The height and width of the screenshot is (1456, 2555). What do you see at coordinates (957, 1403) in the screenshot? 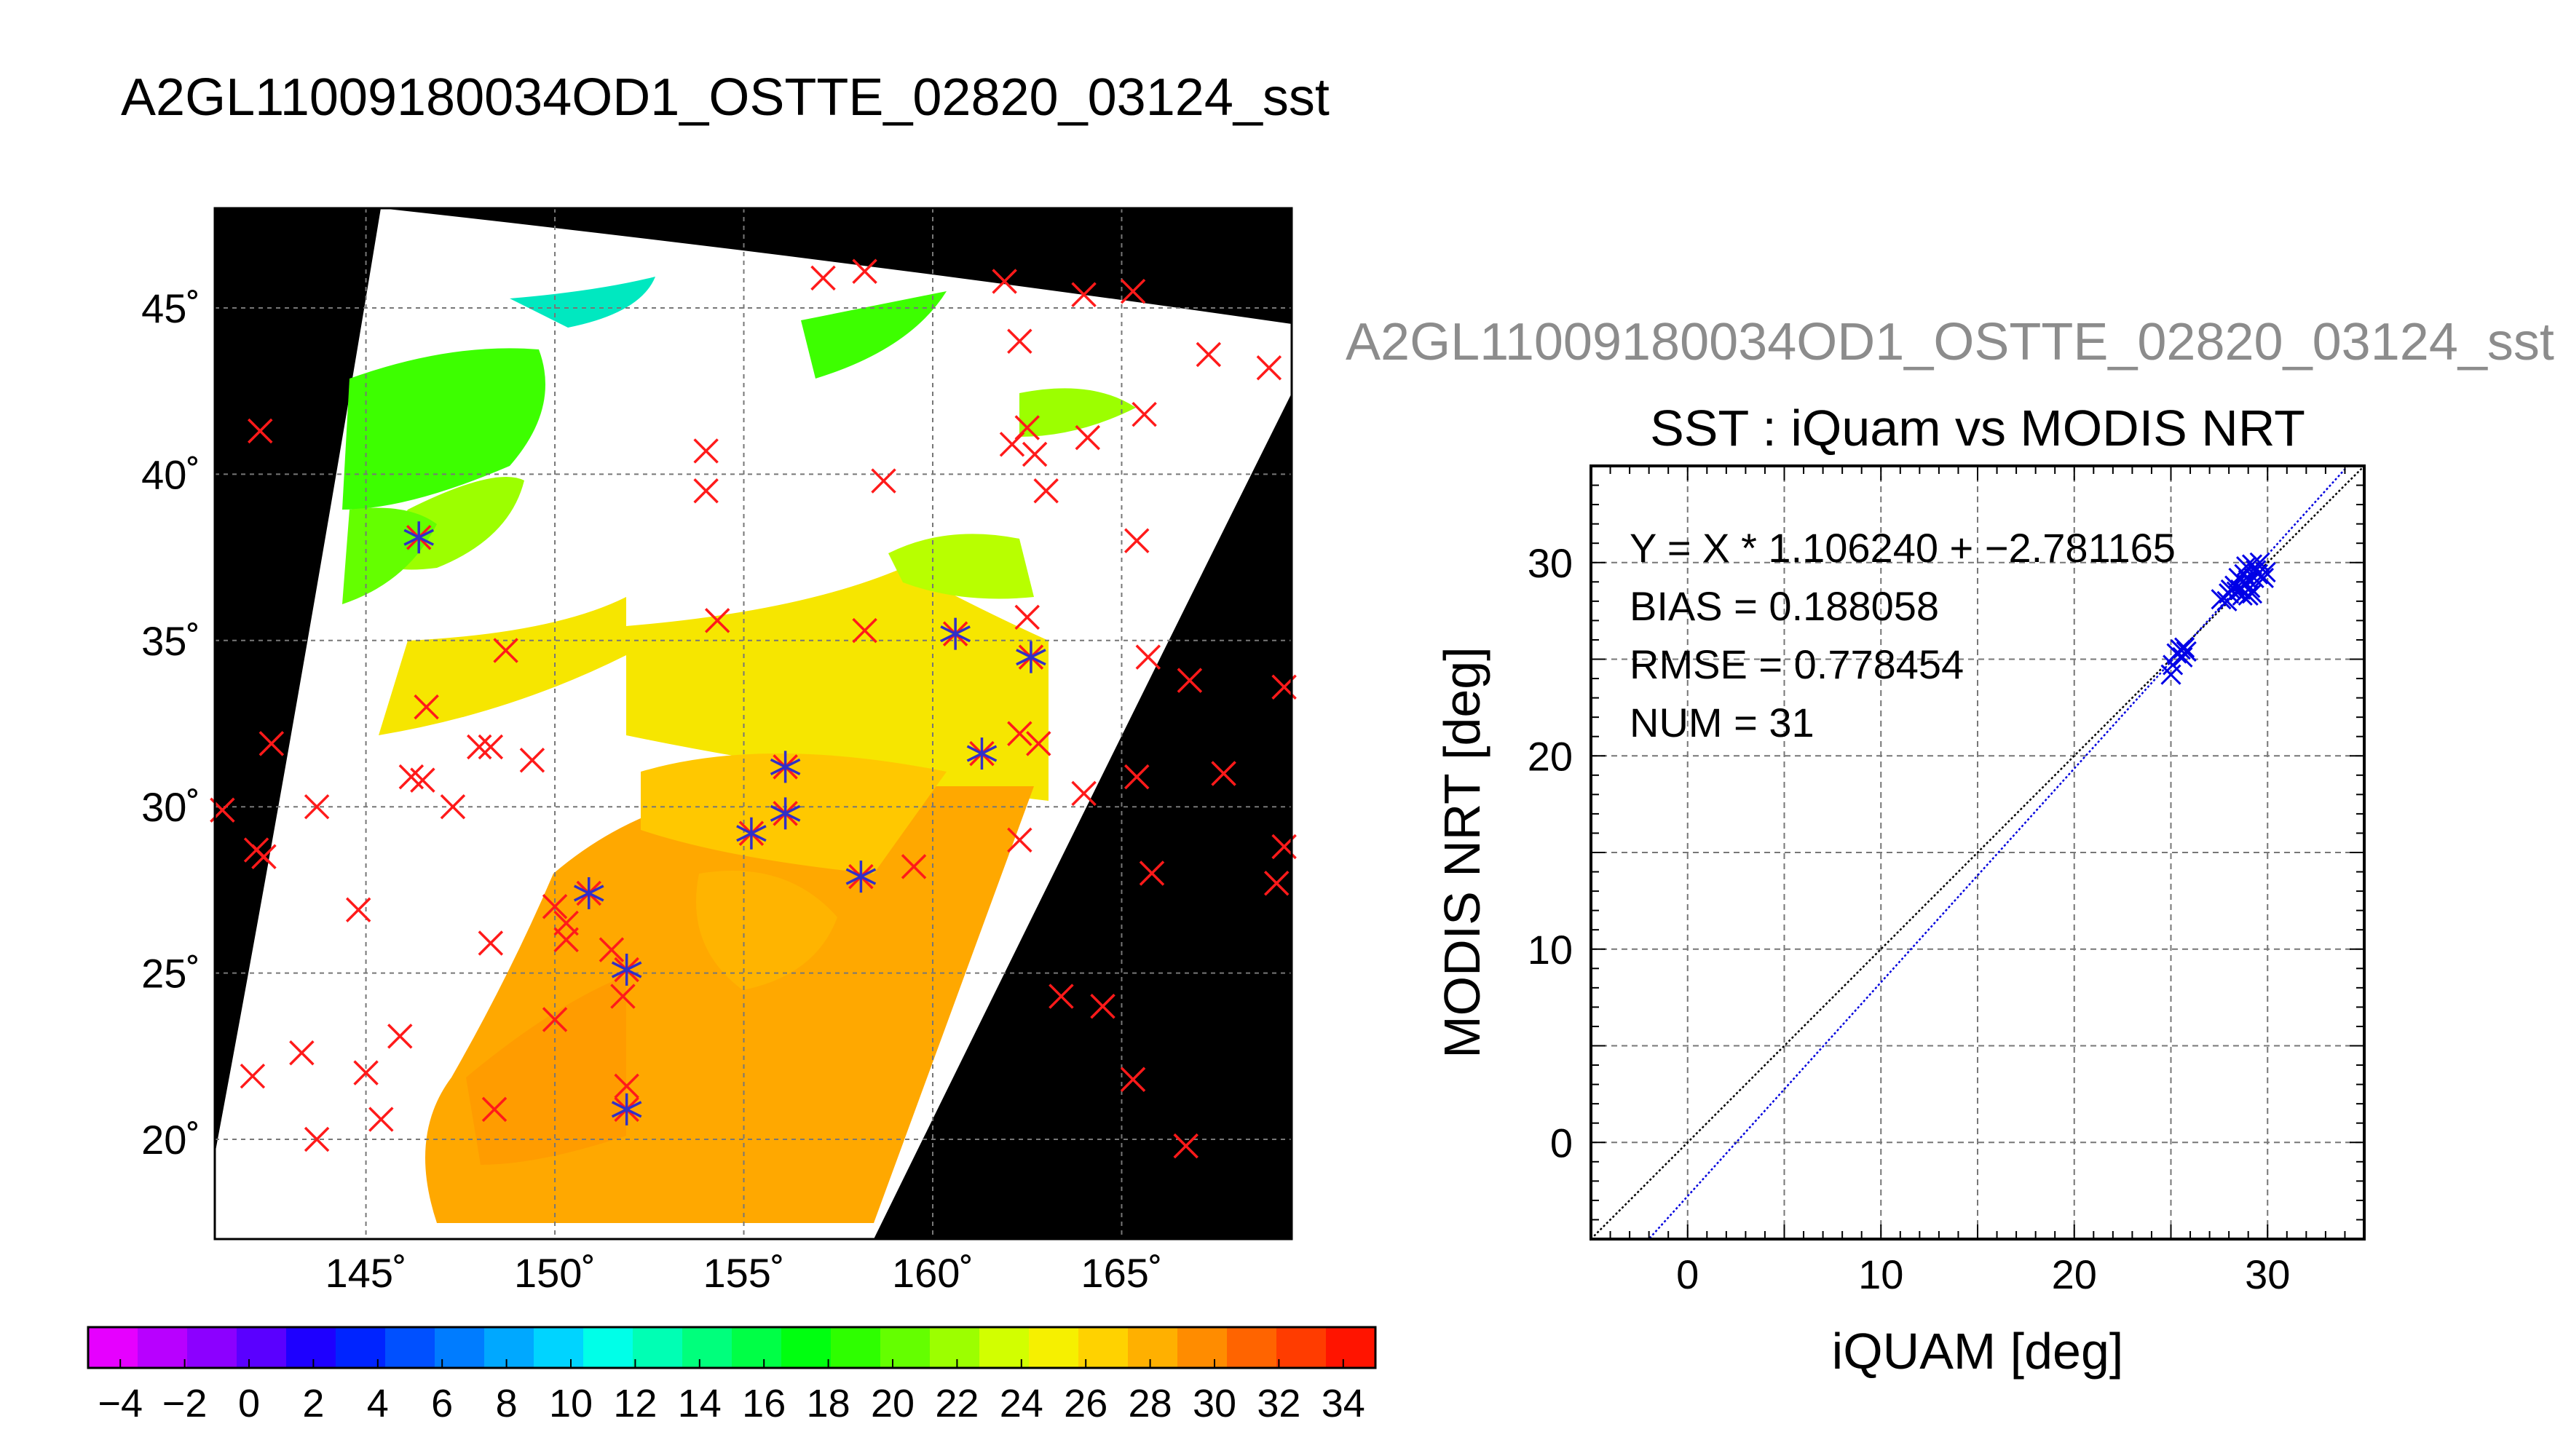
I see `colorbar-tick-label: 22` at bounding box center [957, 1403].